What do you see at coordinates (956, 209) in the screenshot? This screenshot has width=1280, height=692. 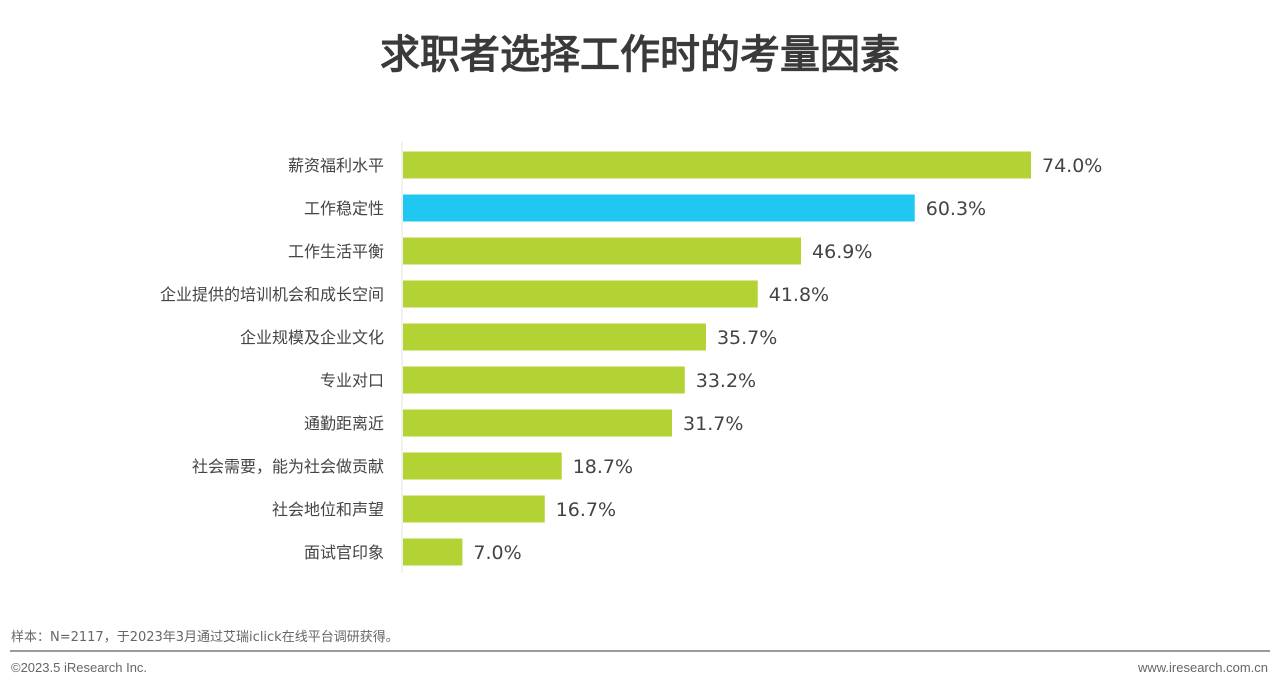 I see `value-label: 60.3%` at bounding box center [956, 209].